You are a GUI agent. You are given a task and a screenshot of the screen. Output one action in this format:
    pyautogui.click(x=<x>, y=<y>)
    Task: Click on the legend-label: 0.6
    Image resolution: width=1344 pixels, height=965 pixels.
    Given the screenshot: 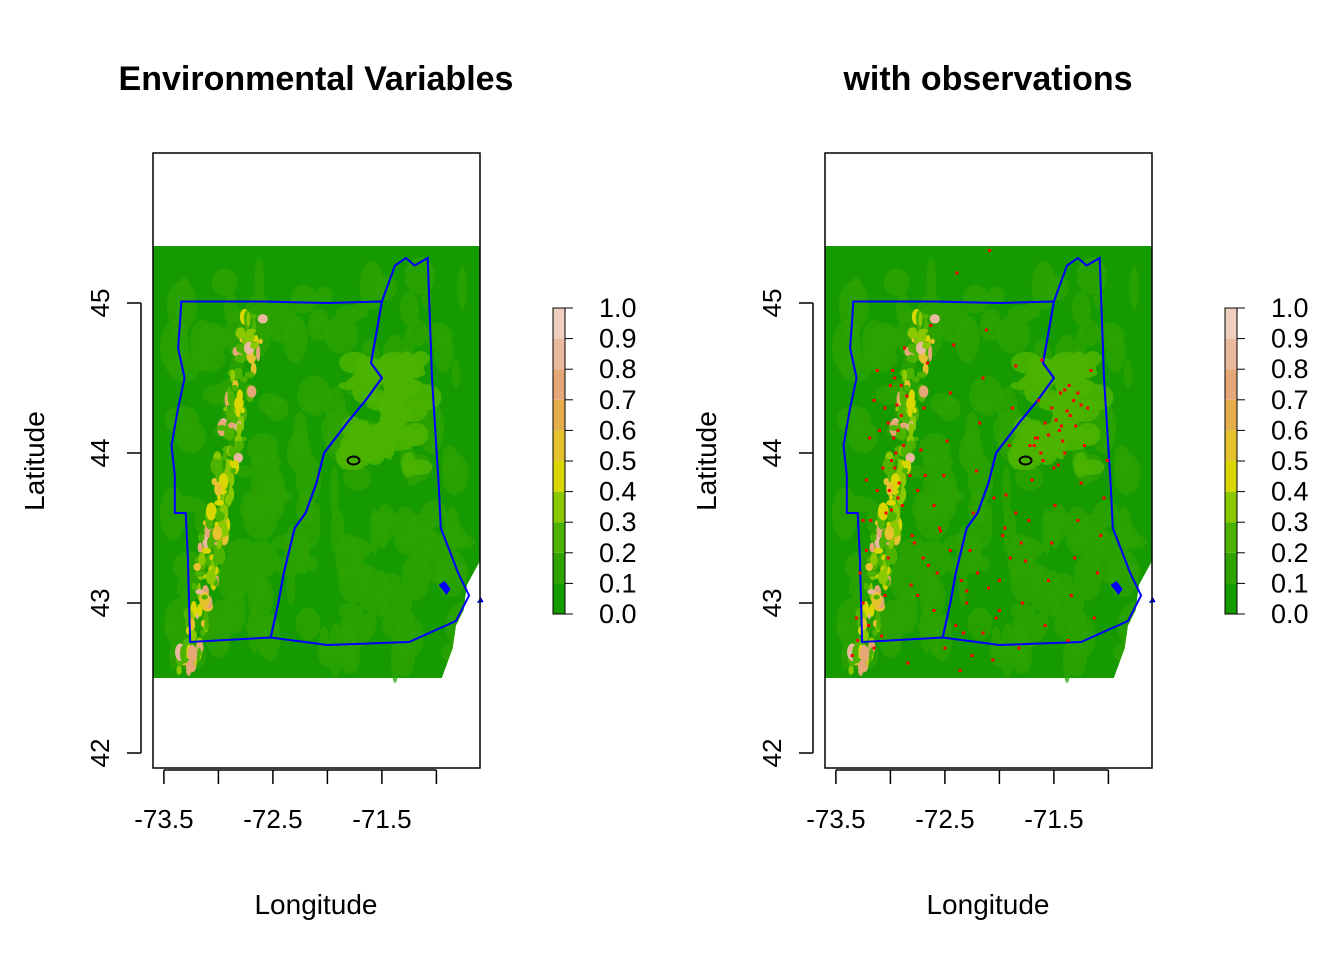 What is the action you would take?
    pyautogui.click(x=1290, y=430)
    